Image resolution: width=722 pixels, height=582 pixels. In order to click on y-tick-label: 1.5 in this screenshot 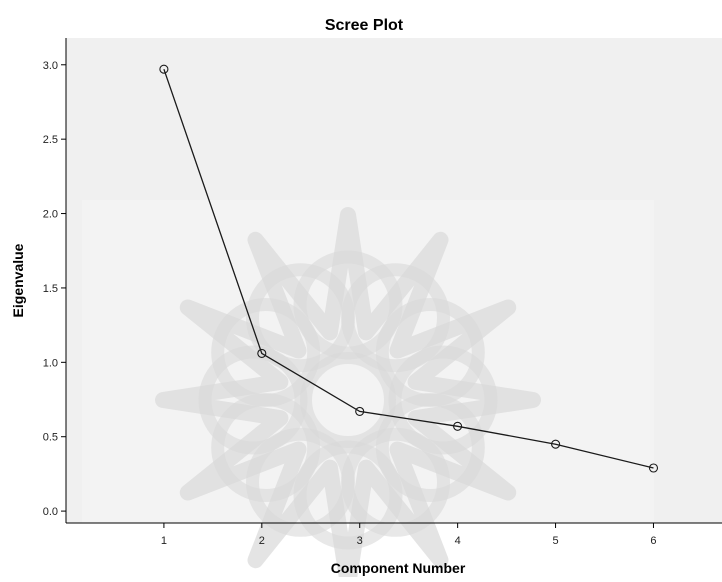, I will do `click(50, 289)`.